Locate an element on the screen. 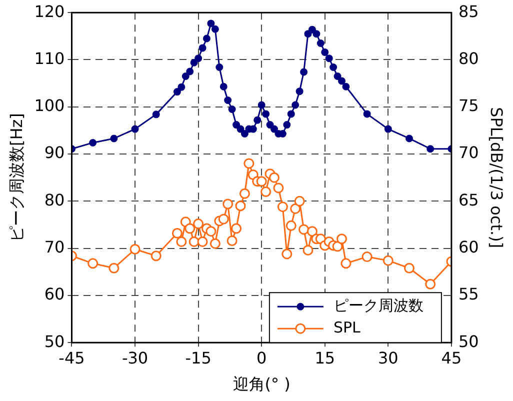 The image size is (513, 401). y2-tick-label: 55 is located at coordinates (468, 294).